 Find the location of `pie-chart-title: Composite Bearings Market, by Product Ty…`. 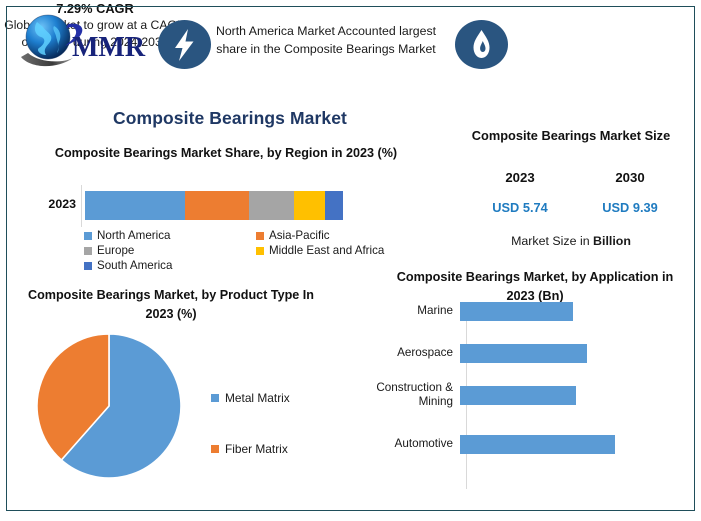

pie-chart-title: Composite Bearings Market, by Product Ty… is located at coordinates (171, 304).